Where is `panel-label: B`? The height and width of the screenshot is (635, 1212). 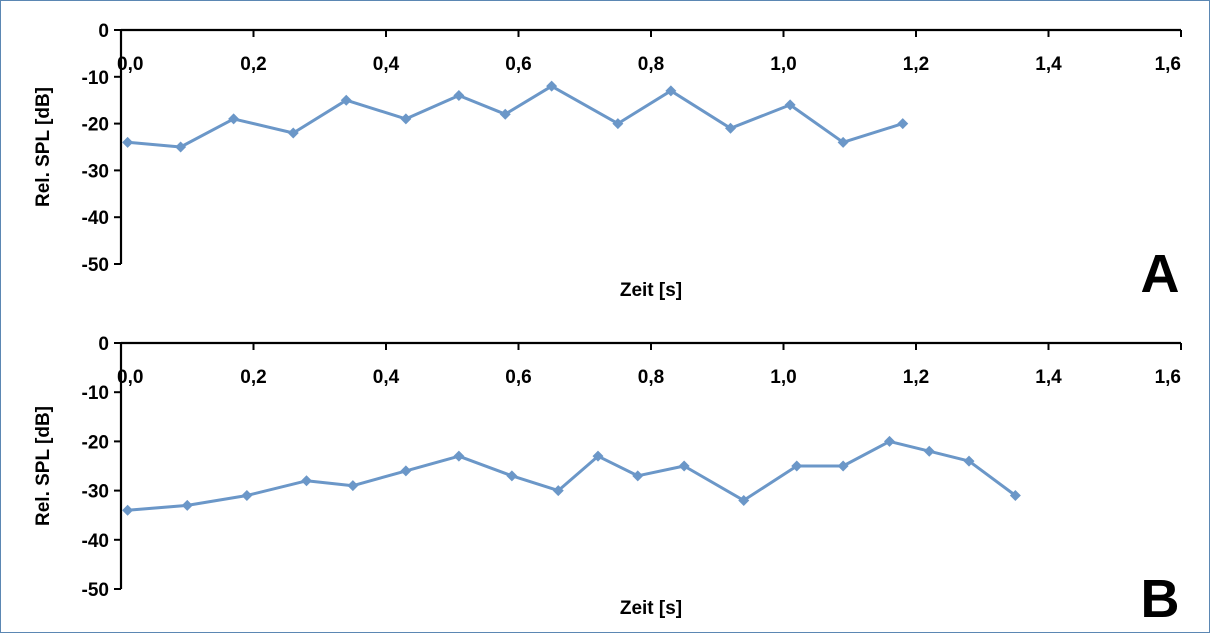 panel-label: B is located at coordinates (1160, 599).